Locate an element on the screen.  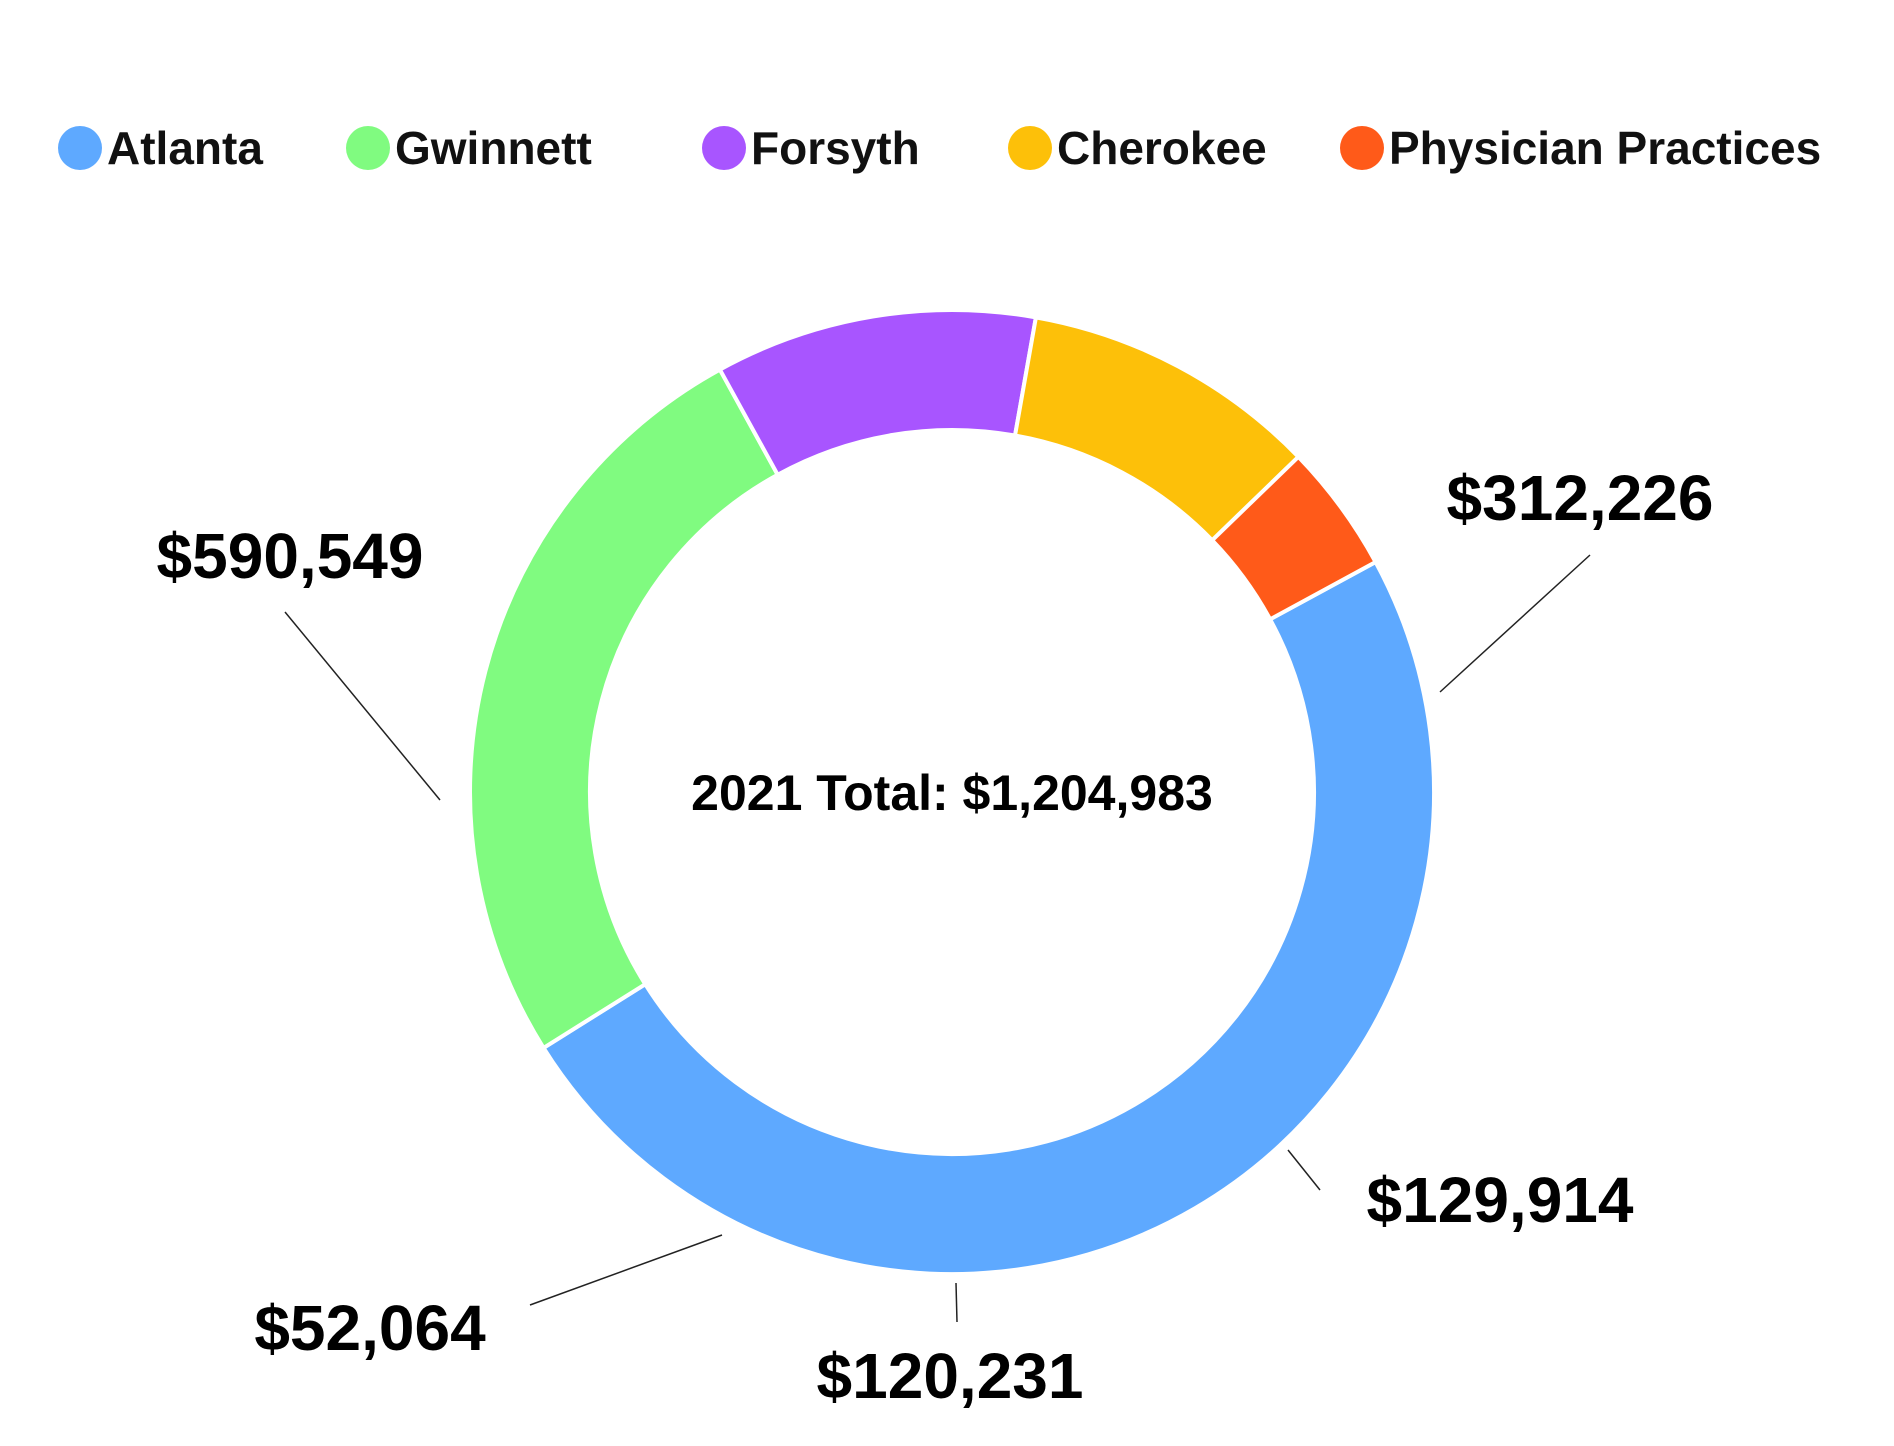
leader-line-physician-practices is located at coordinates (626, 1270).